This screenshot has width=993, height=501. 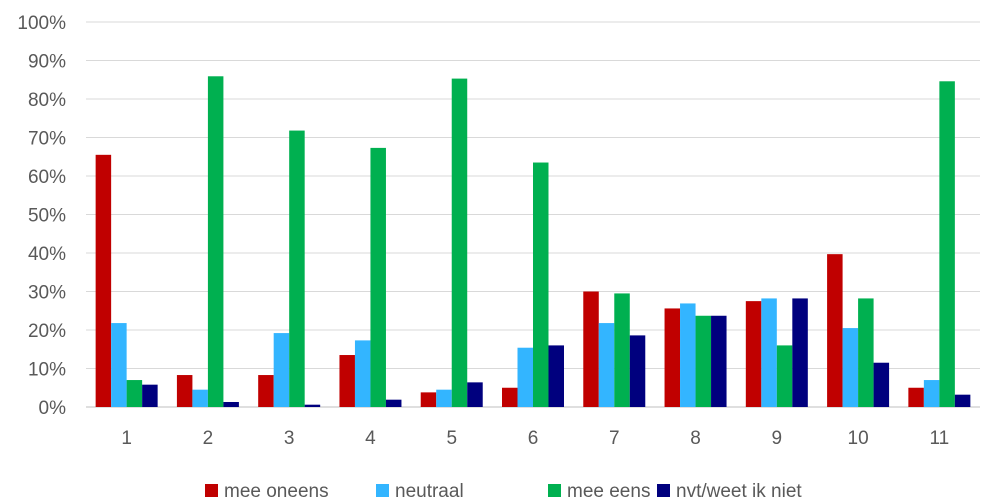 What do you see at coordinates (47, 370) in the screenshot?
I see `y-tick-label: 10%` at bounding box center [47, 370].